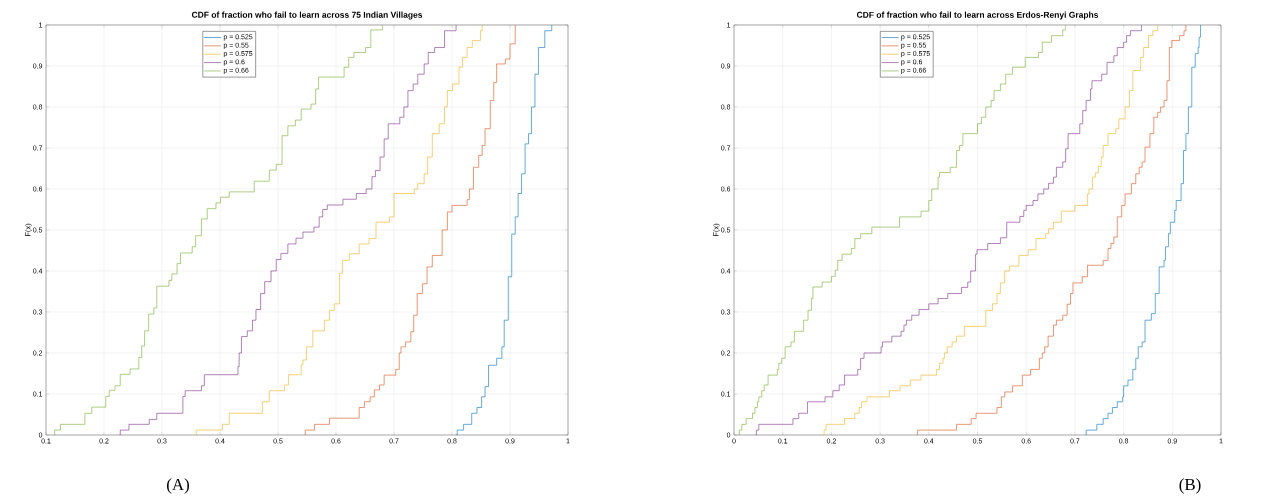 The width and height of the screenshot is (1270, 502). What do you see at coordinates (1190, 486) in the screenshot?
I see `text: (B)` at bounding box center [1190, 486].